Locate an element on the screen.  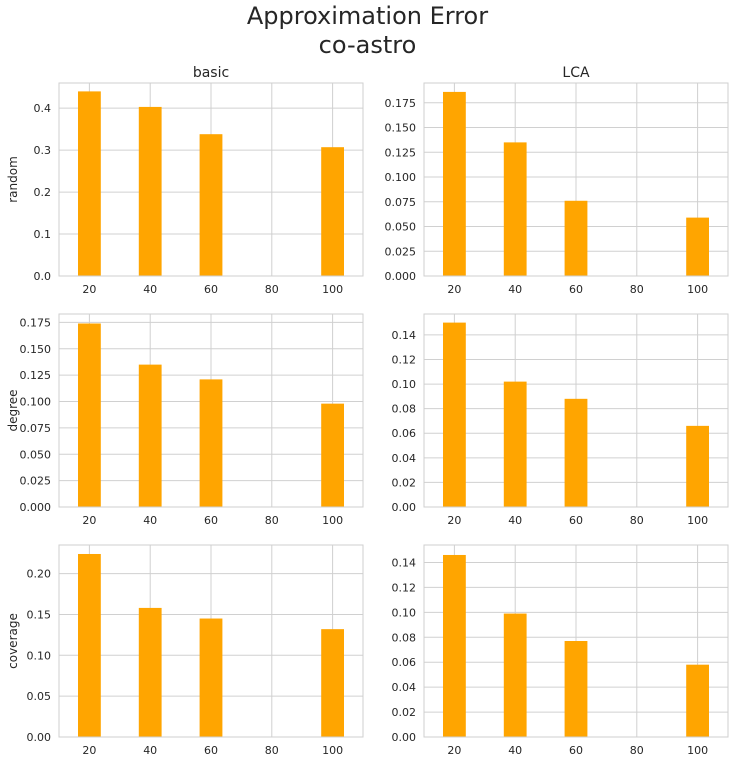
y-tick-label: 0.08 is located at coordinates (404, 409).